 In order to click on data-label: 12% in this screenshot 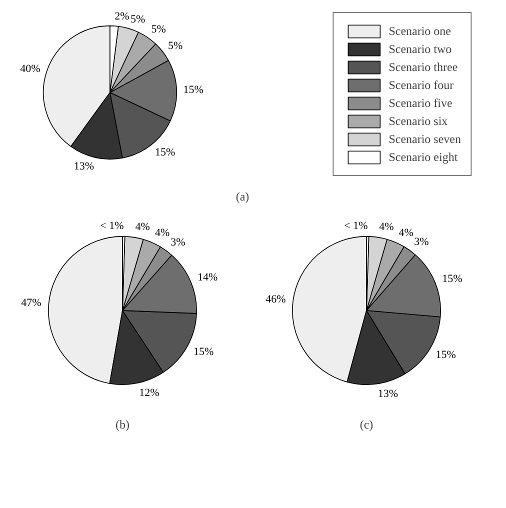, I will do `click(149, 393)`.